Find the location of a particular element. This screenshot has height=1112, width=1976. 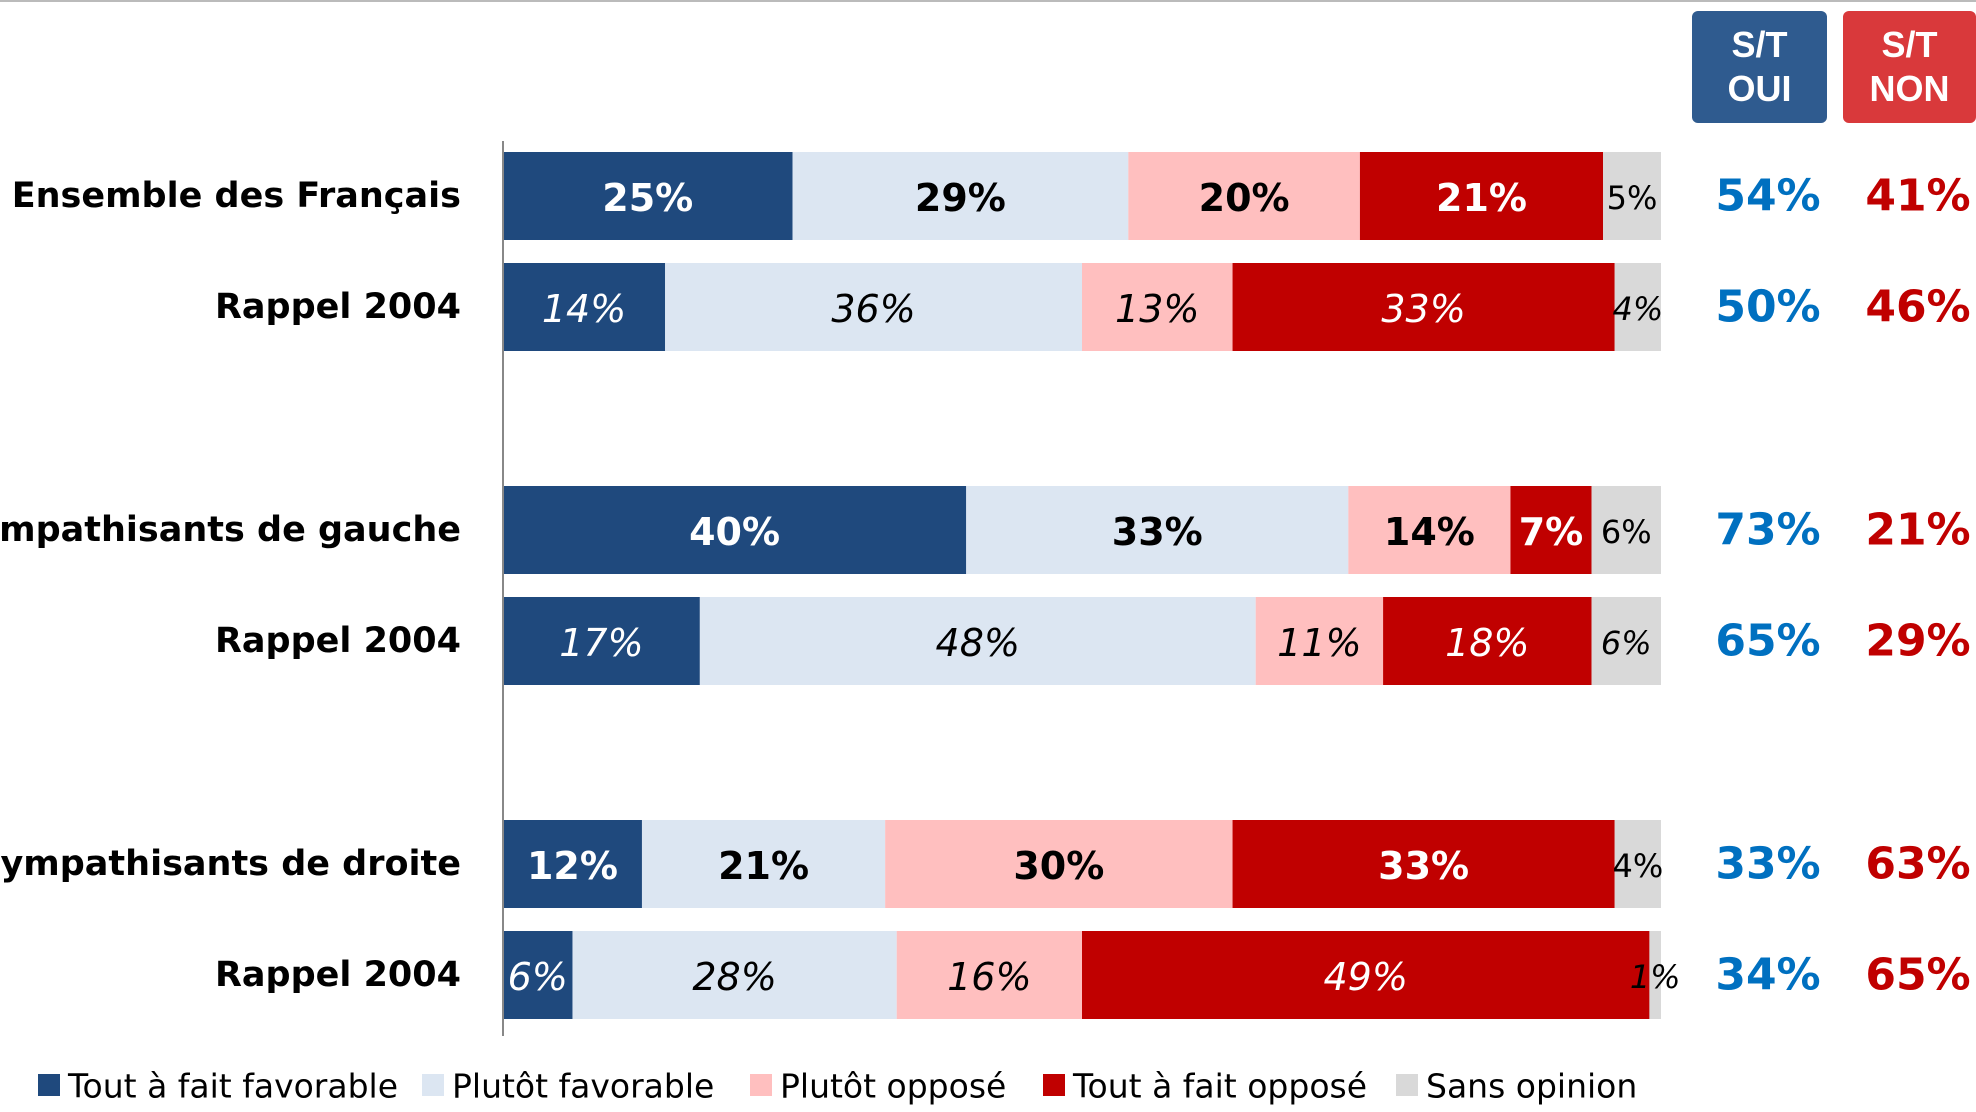

legend-label: Plutôt favorable is located at coordinates (583, 1086).